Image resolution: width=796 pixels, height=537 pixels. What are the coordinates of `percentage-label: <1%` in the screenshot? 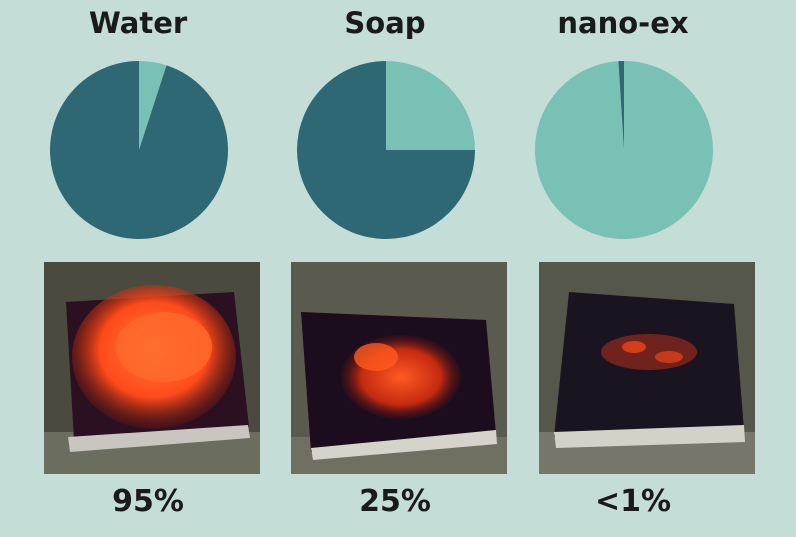 It's located at (633, 501).